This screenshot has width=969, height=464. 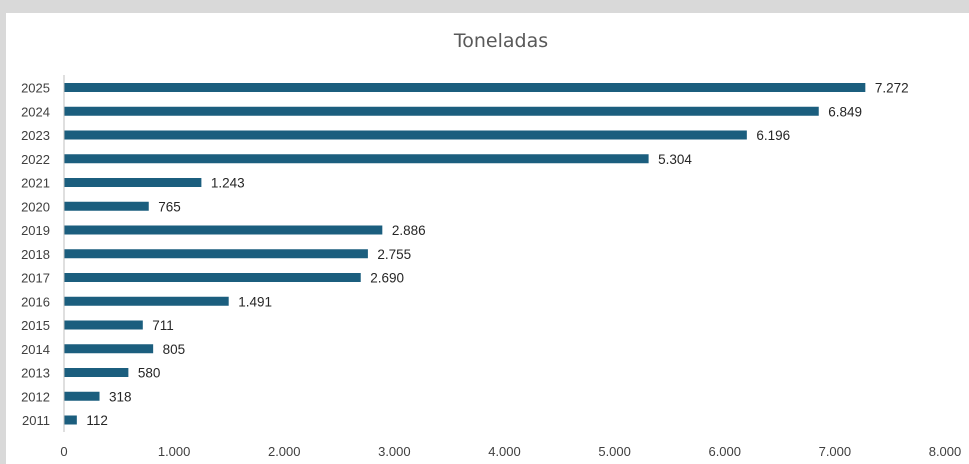 What do you see at coordinates (394, 254) in the screenshot?
I see `data-label-2018: 2.755` at bounding box center [394, 254].